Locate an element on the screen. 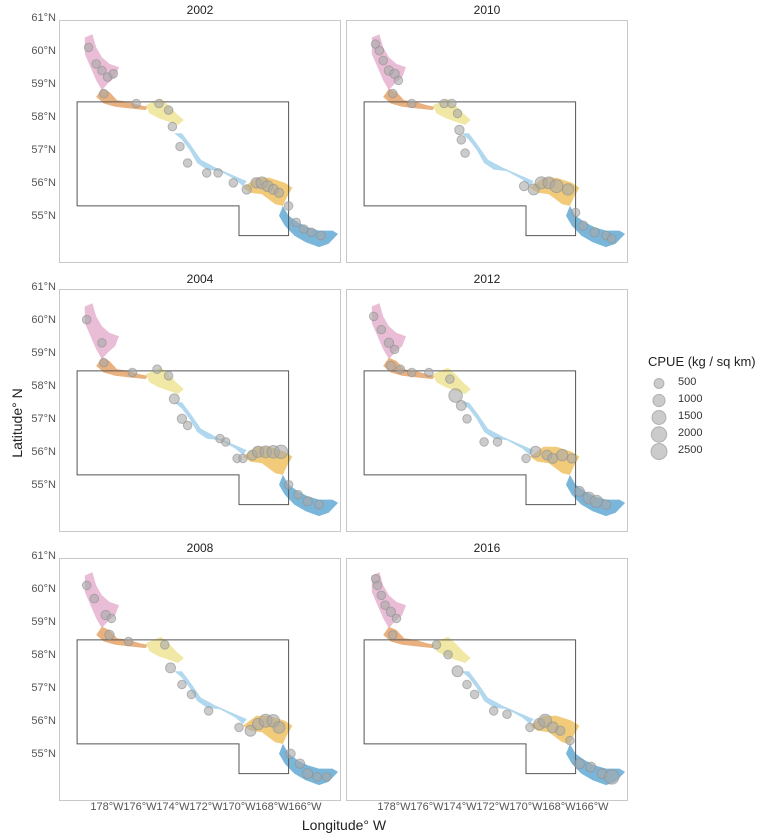 This screenshot has height=837, width=768. facet-panel-2010: 2010 is located at coordinates (487, 131).